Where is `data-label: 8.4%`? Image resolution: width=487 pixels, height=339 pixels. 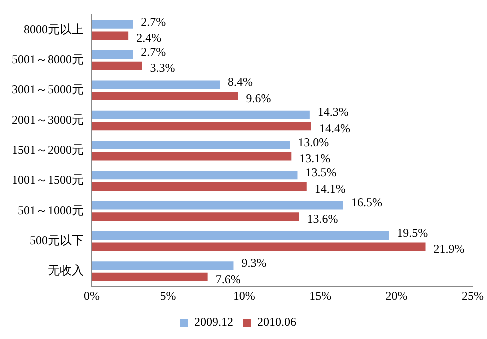
data-label: 8.4% is located at coordinates (241, 82).